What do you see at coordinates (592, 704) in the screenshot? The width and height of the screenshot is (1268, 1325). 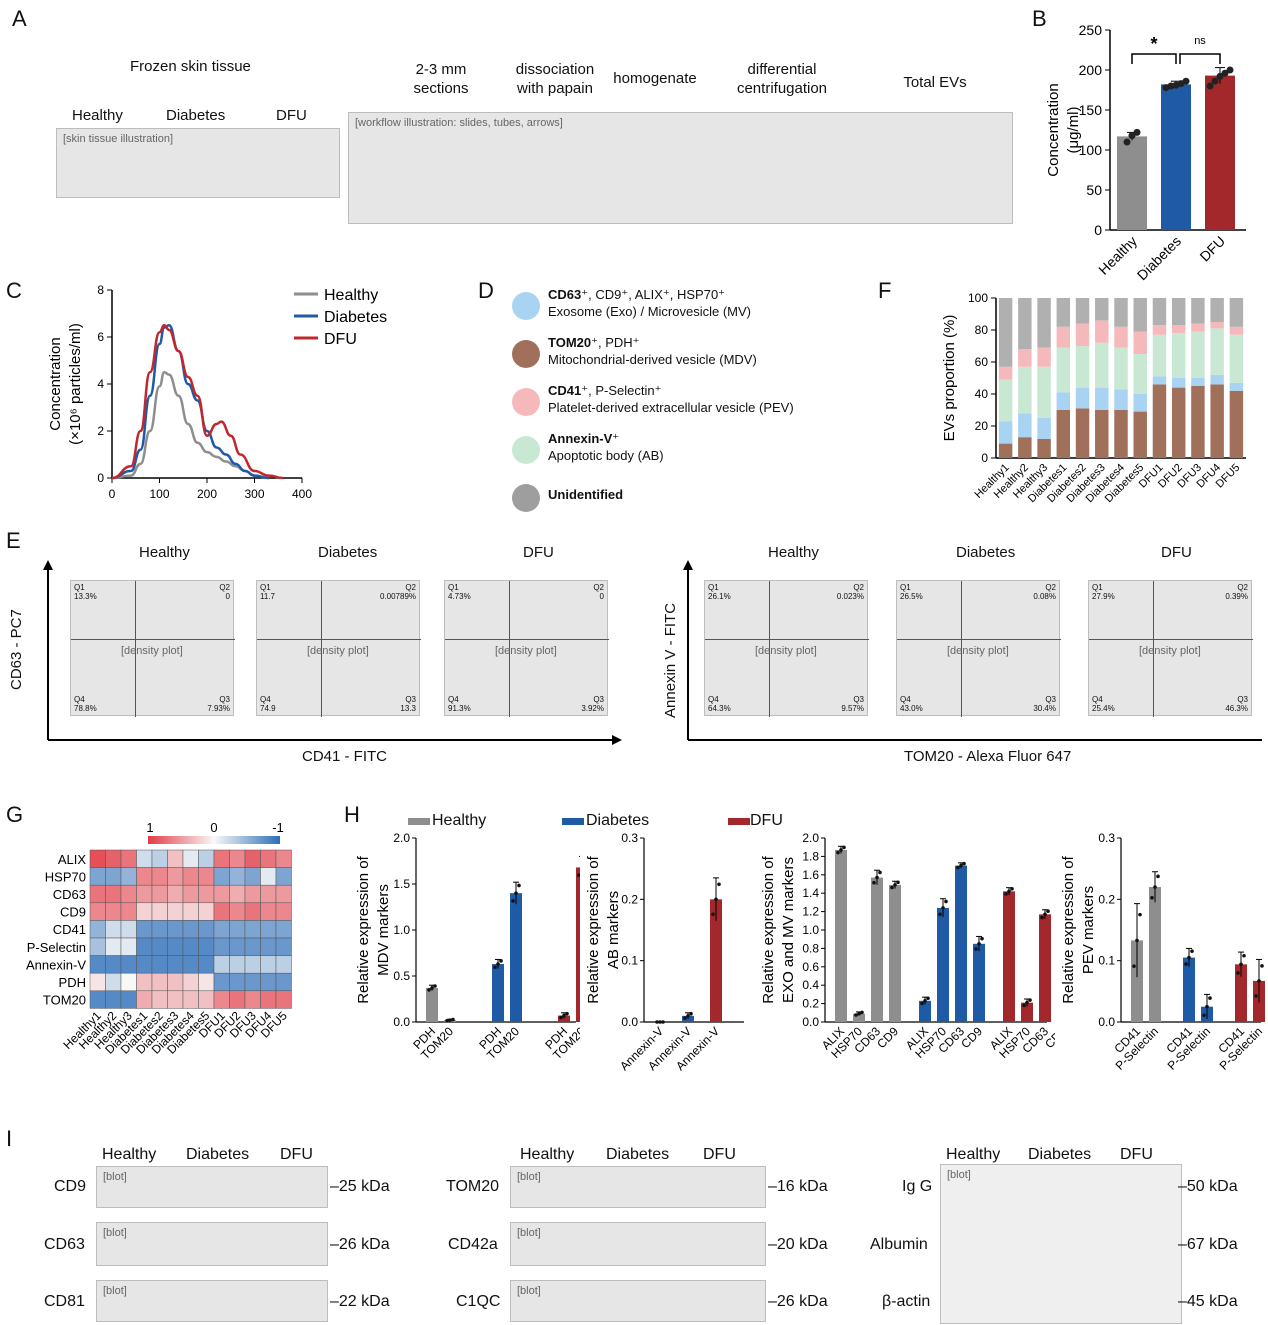 I see `quadrant-label-q3: Q3 3.92%` at bounding box center [592, 704].